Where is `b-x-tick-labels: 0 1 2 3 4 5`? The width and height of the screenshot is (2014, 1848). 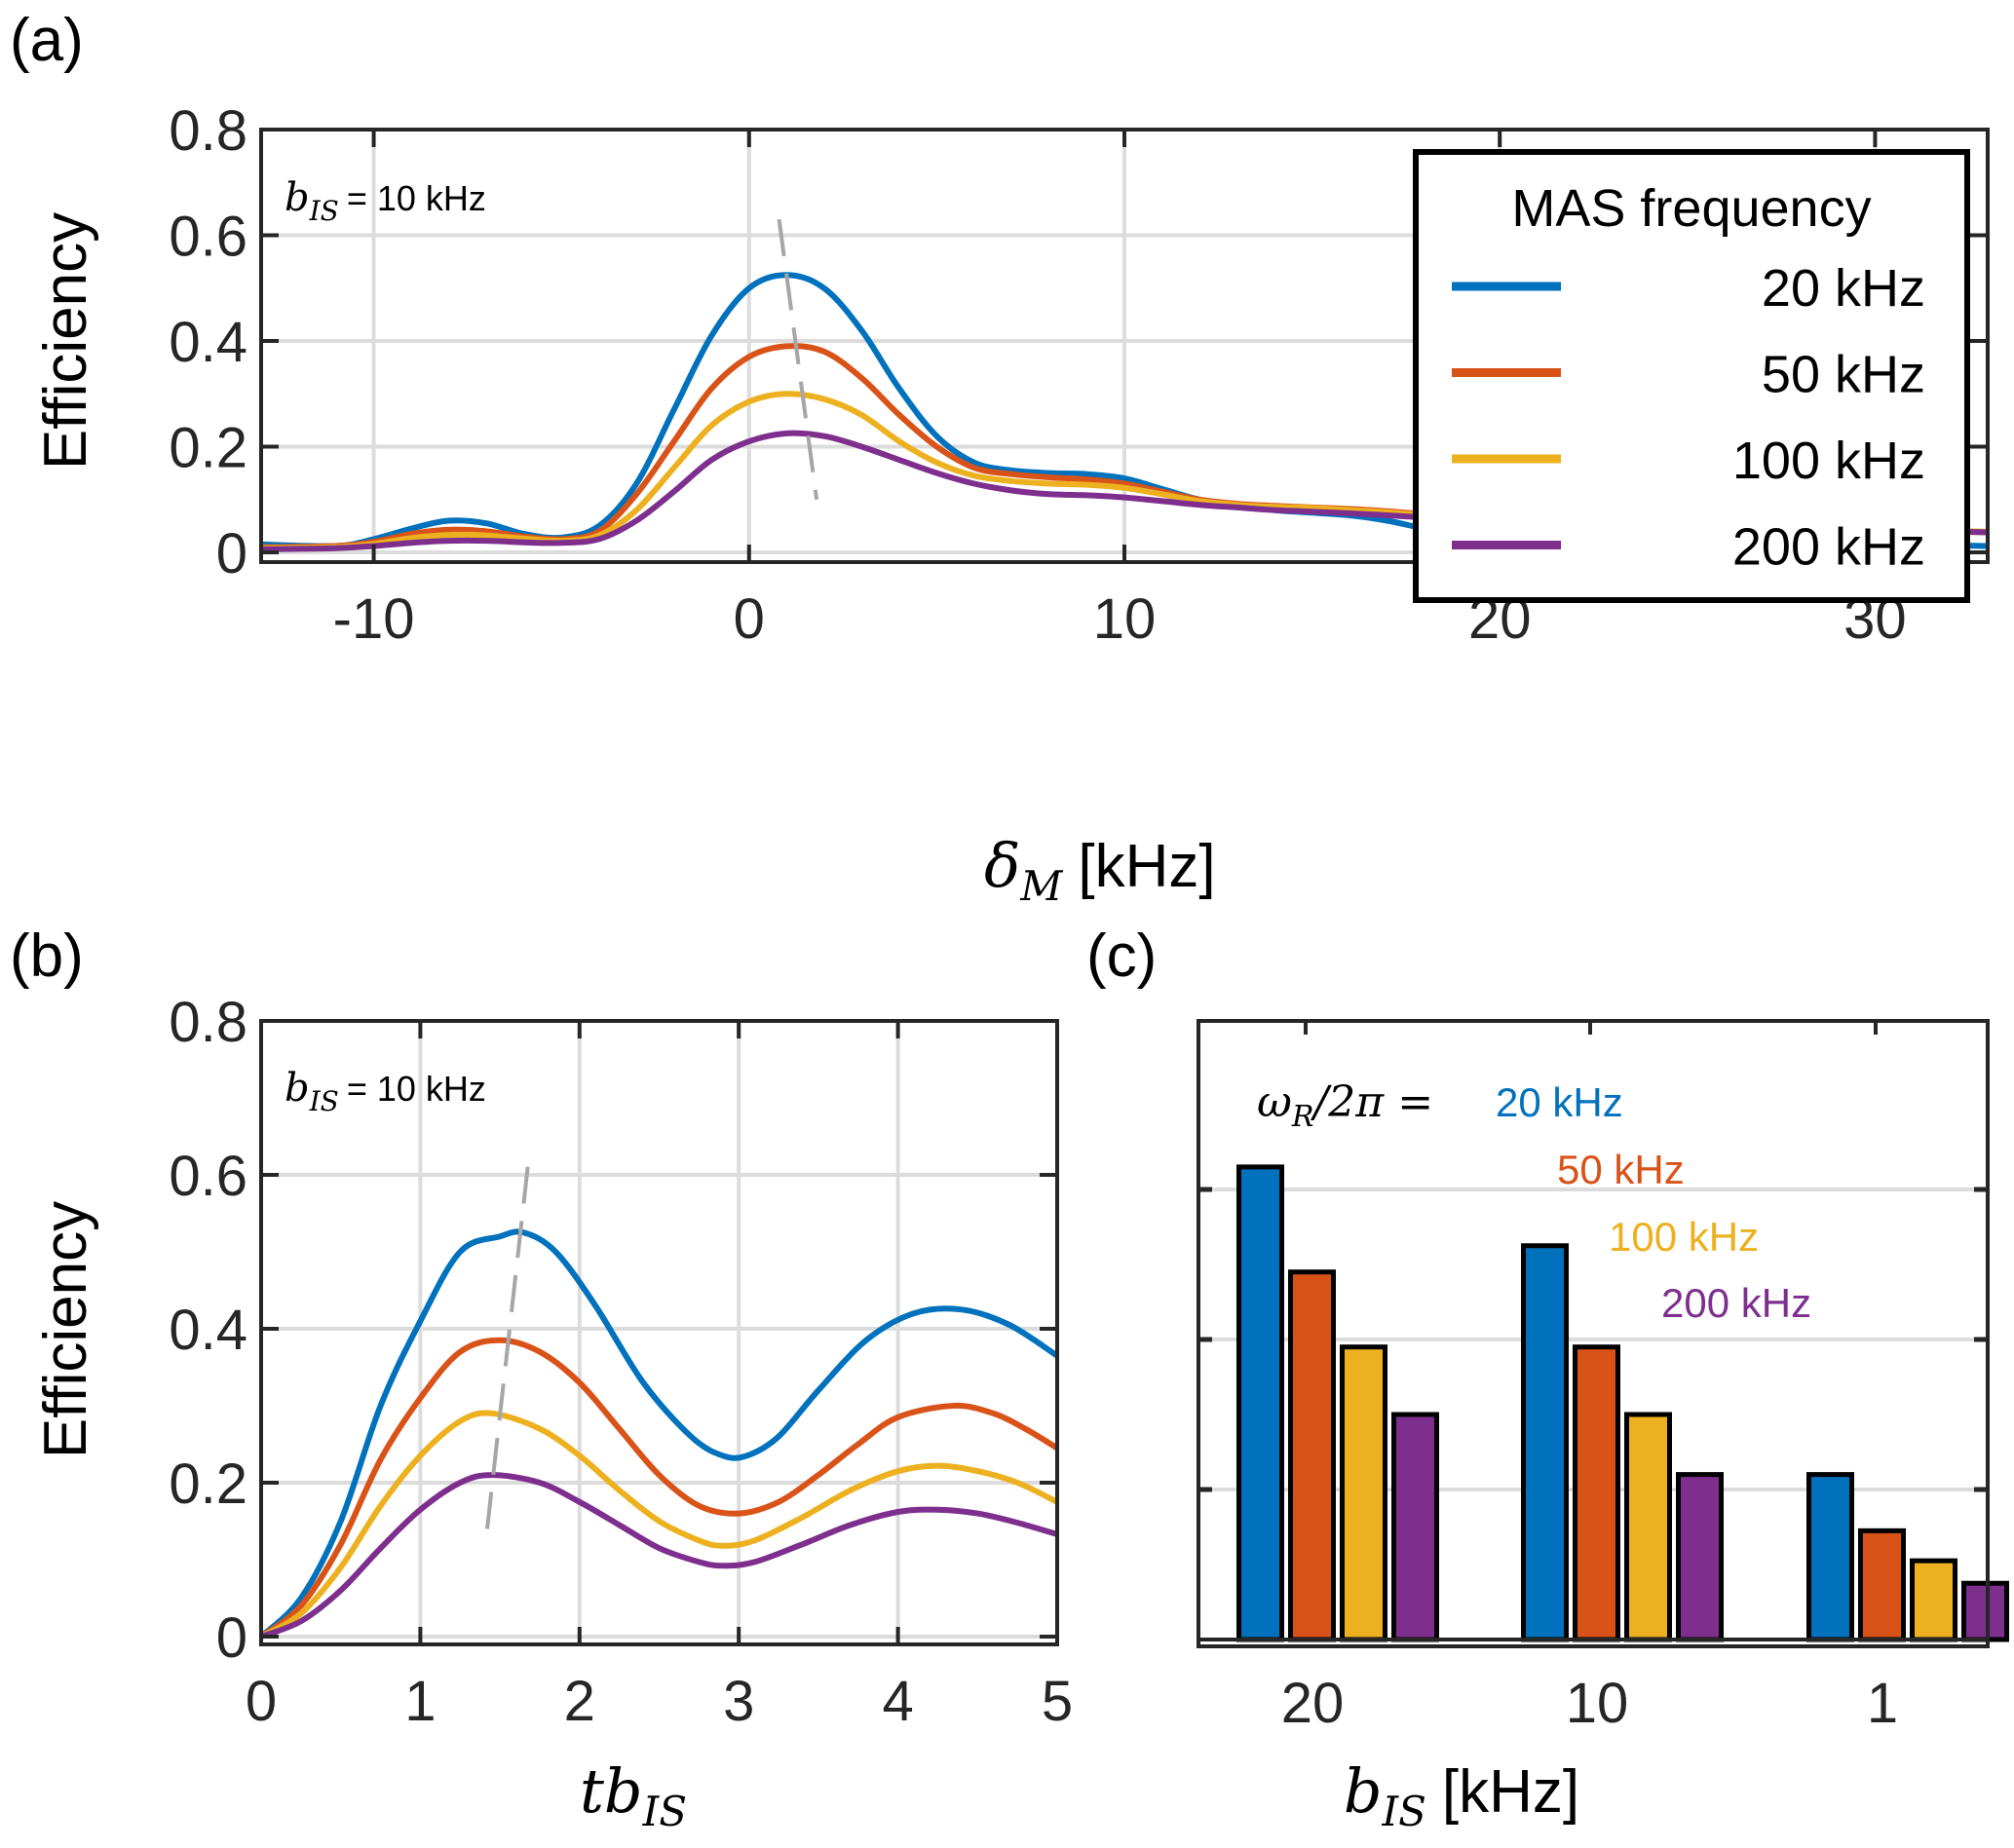 b-x-tick-labels: 0 1 2 3 4 5 is located at coordinates (659, 1702).